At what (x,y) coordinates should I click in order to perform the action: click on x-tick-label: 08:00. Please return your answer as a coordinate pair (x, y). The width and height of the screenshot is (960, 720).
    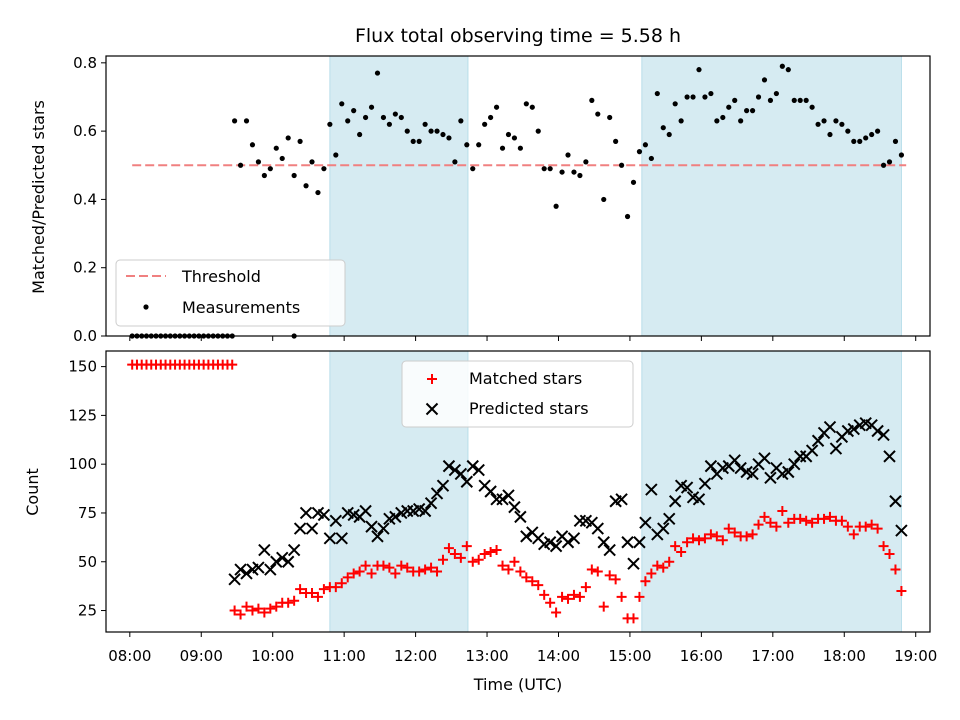
    Looking at the image, I should click on (129, 656).